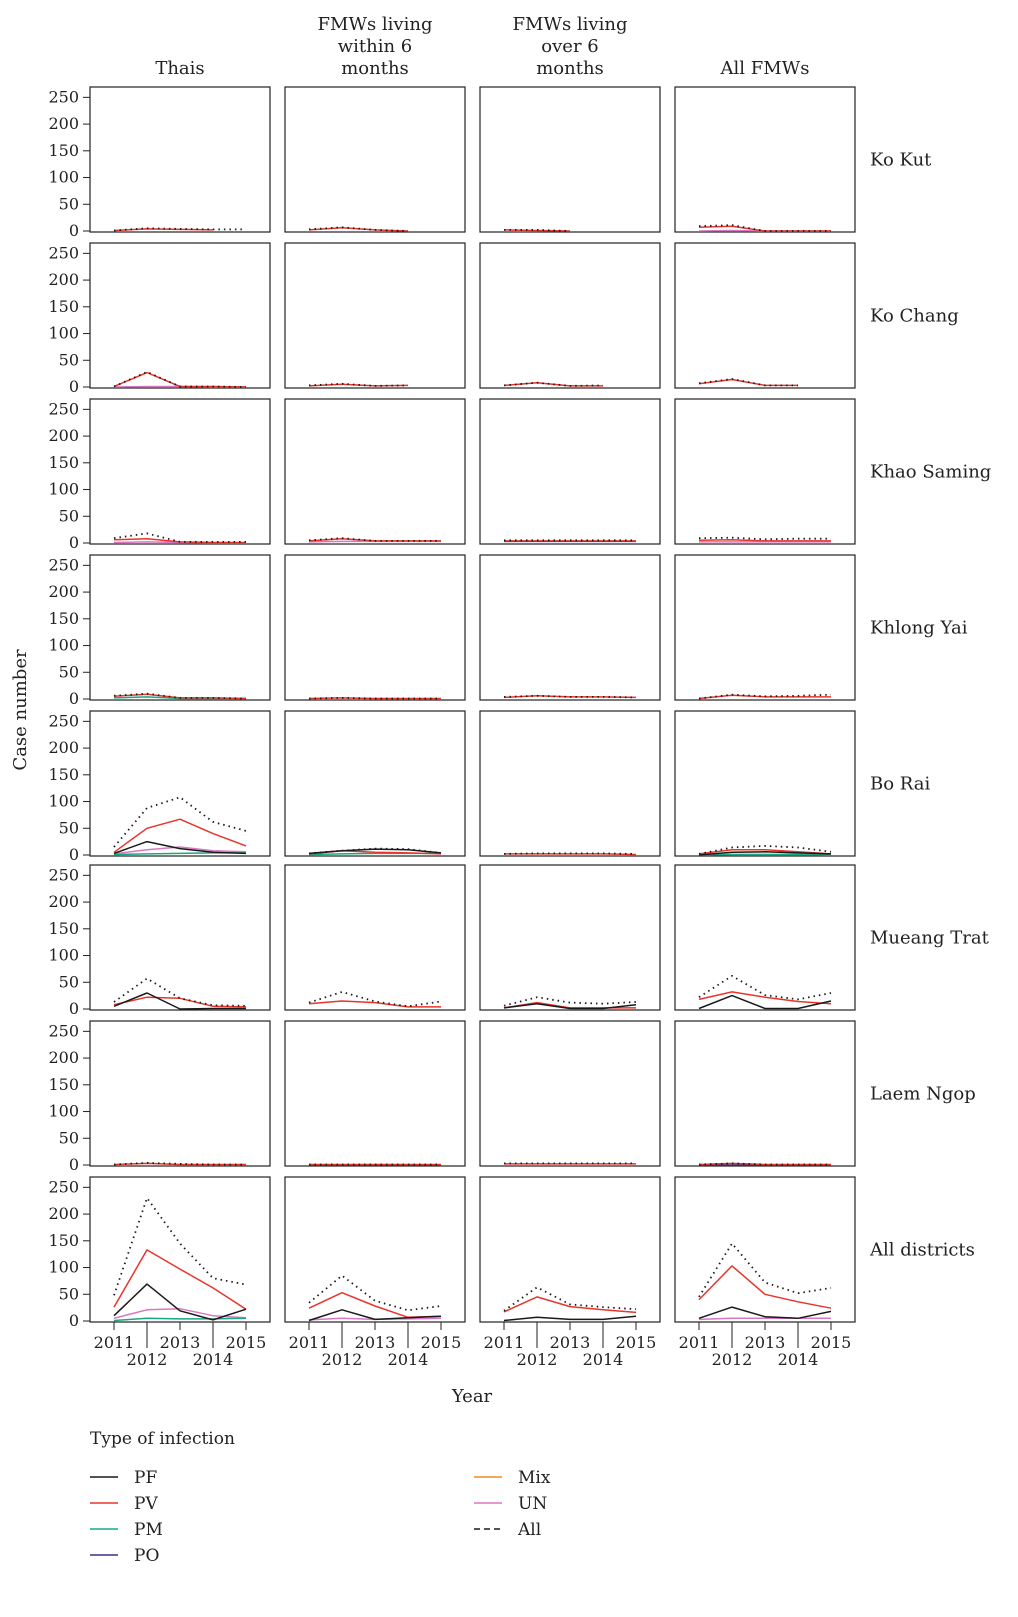 The height and width of the screenshot is (1617, 1018). What do you see at coordinates (923, 1094) in the screenshot?
I see `row-label: Laem Ngop` at bounding box center [923, 1094].